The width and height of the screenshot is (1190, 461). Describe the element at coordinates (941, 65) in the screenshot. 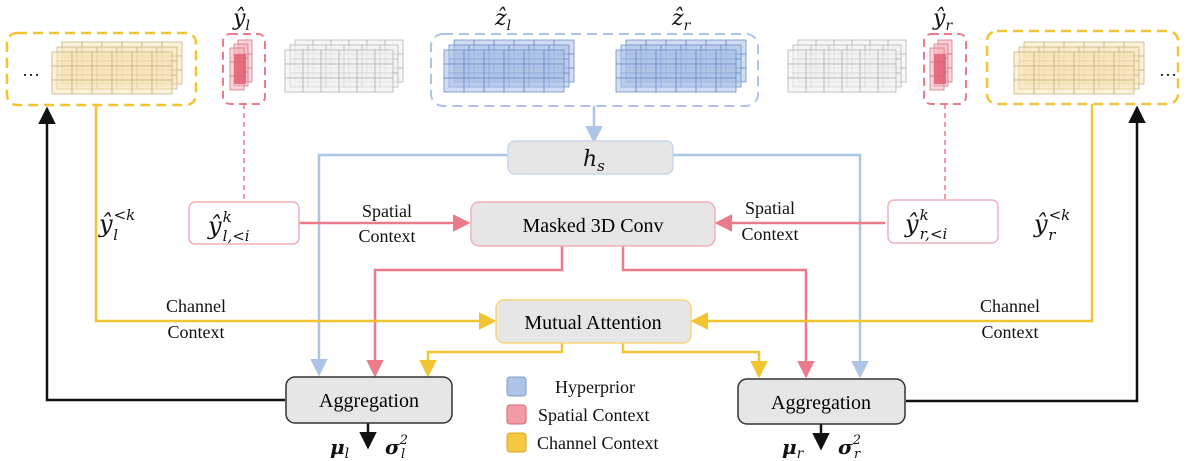

I see `y-r-current-slice` at that location.